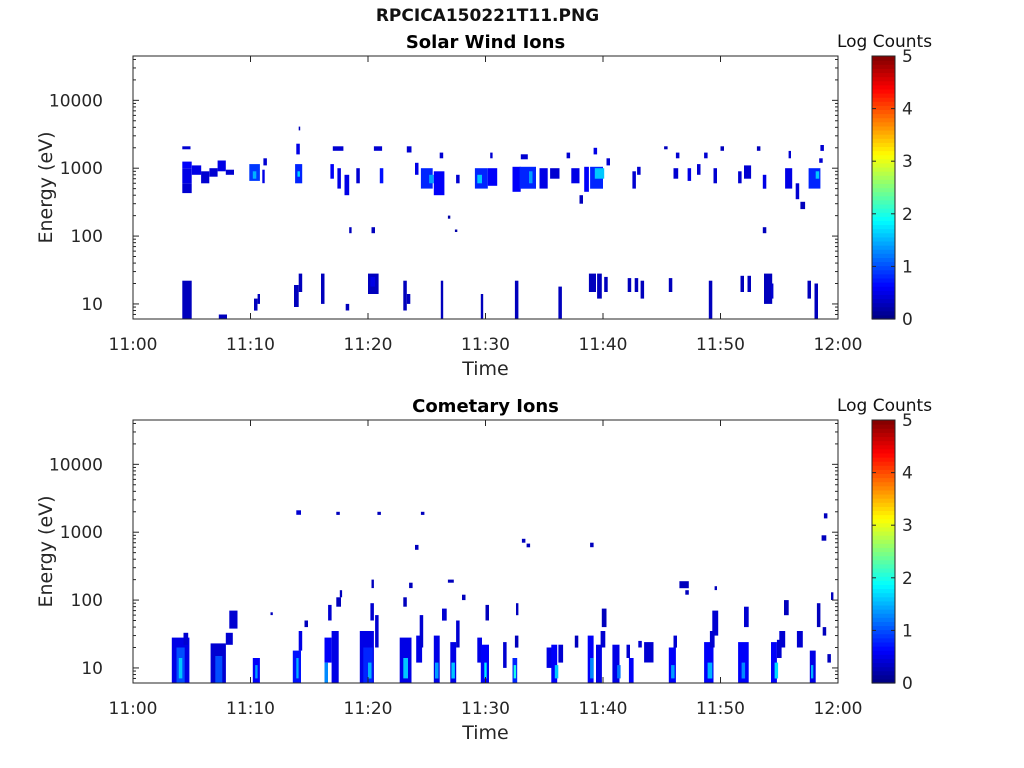  I want to click on x-tick-label: 11:10, so click(250, 709).